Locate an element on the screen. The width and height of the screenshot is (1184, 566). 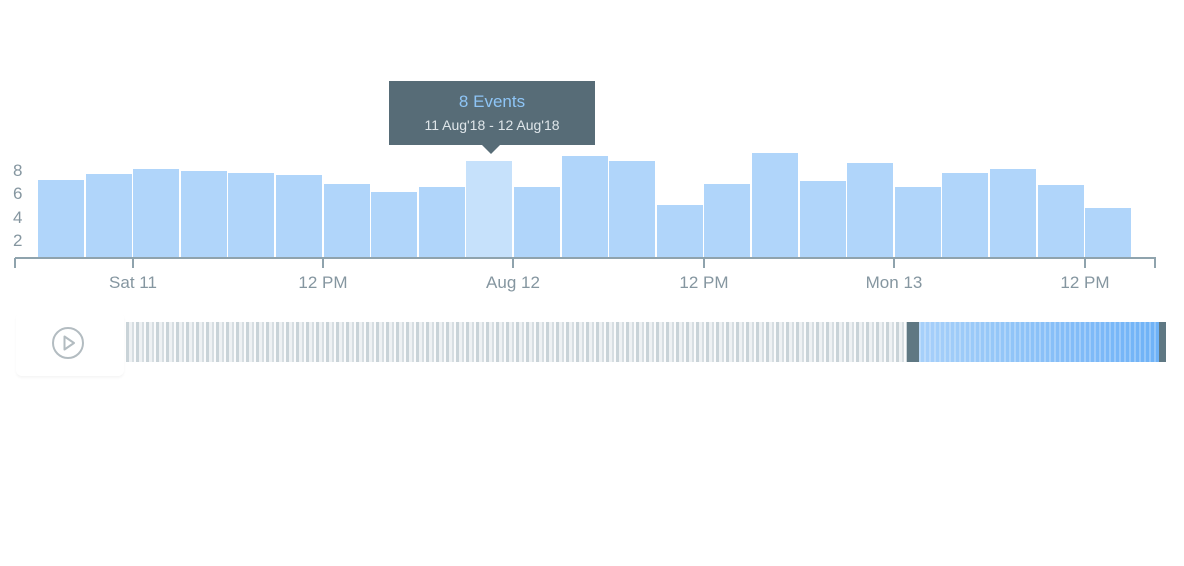
y-tick-label: 6 is located at coordinates (18, 193).